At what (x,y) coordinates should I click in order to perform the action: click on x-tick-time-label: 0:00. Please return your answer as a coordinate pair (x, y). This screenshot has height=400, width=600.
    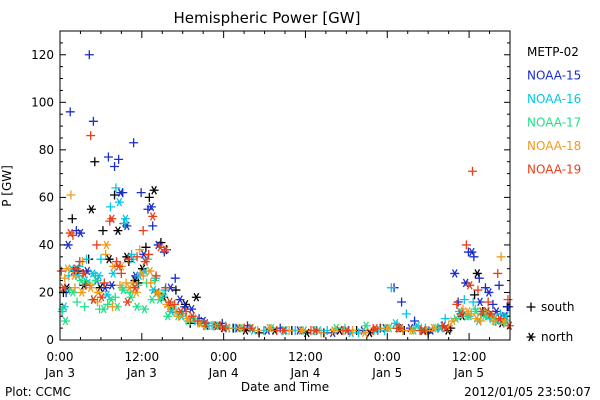
    Looking at the image, I should click on (60, 357).